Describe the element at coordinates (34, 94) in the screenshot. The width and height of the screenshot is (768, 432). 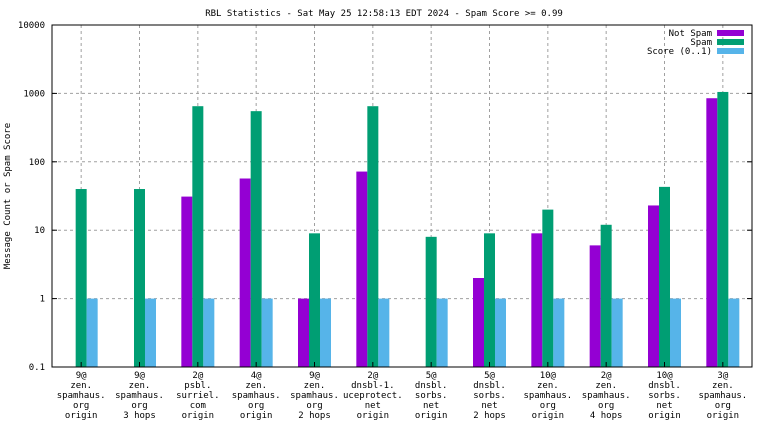
I see `y-tick-label: 1000` at that location.